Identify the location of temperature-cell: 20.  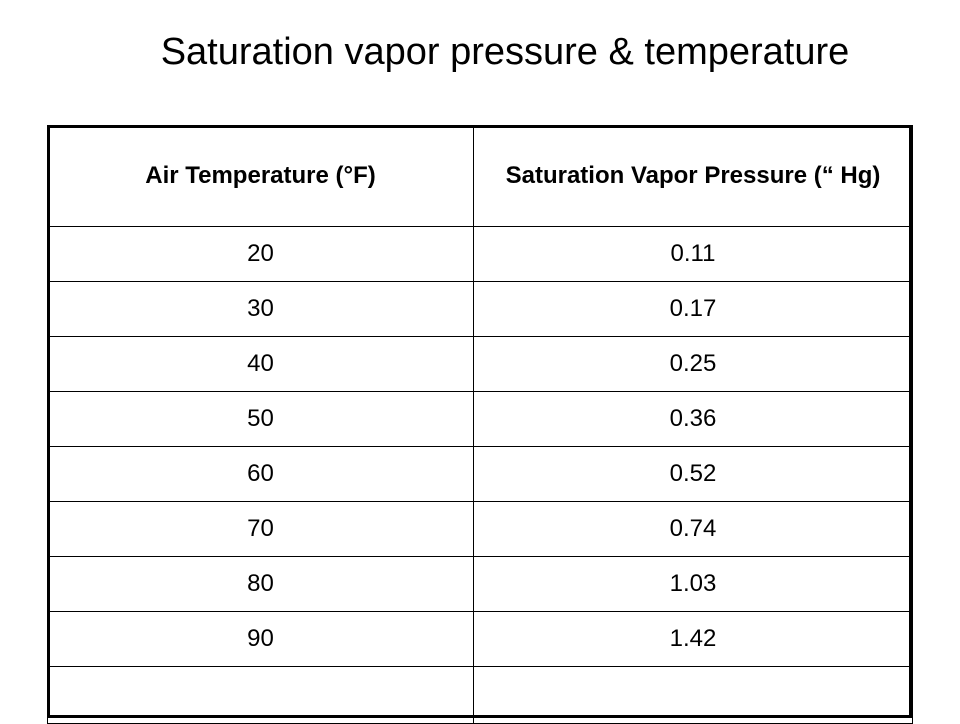
(260, 254).